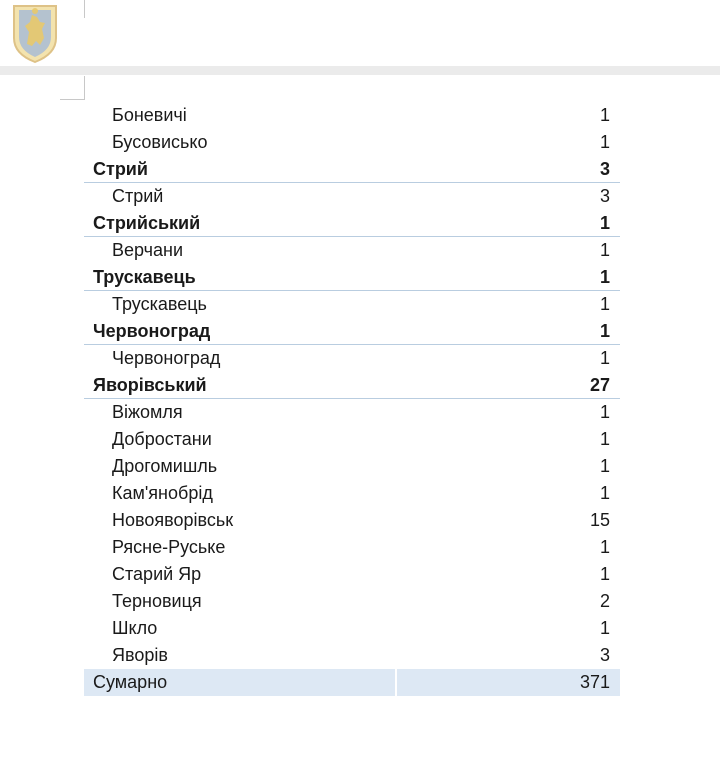 The height and width of the screenshot is (772, 720). What do you see at coordinates (352, 547) in the screenshot?
I see `settlement-row: Рясне-Руське 1` at bounding box center [352, 547].